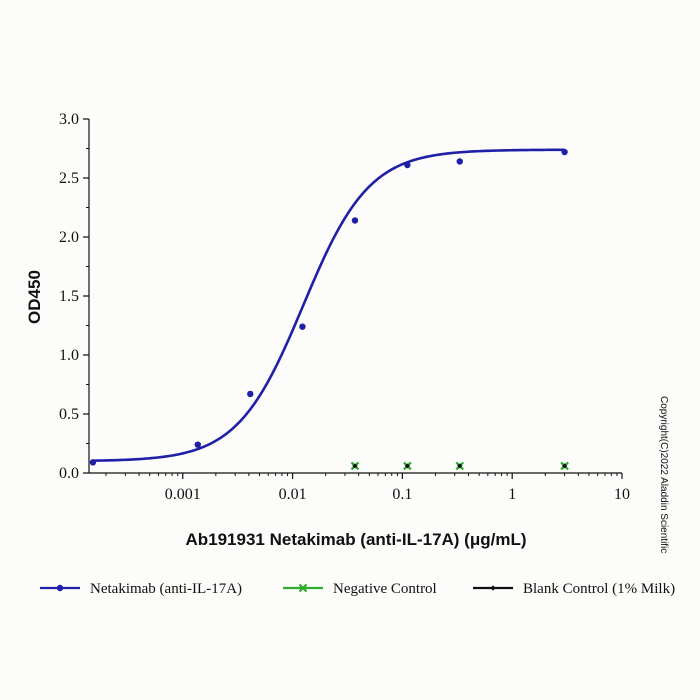 Image resolution: width=700 pixels, height=700 pixels. What do you see at coordinates (166, 589) in the screenshot?
I see `legend-label: Netakimab (anti-IL-17A)` at bounding box center [166, 589].